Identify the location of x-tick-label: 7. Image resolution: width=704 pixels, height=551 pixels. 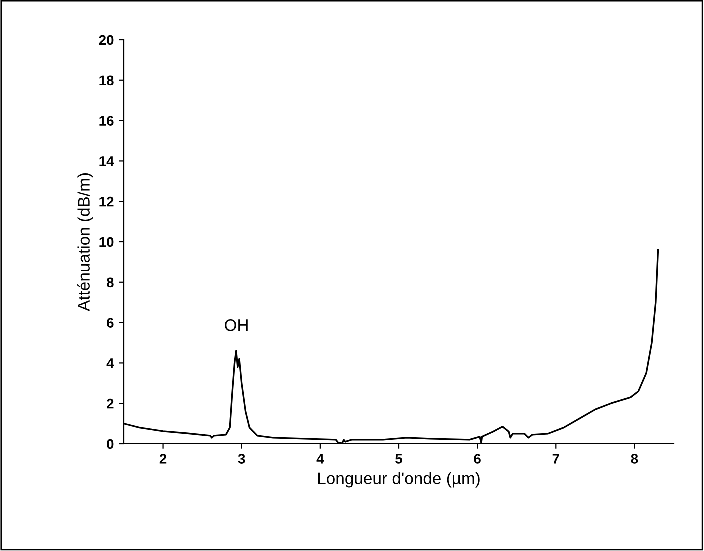
(556, 459).